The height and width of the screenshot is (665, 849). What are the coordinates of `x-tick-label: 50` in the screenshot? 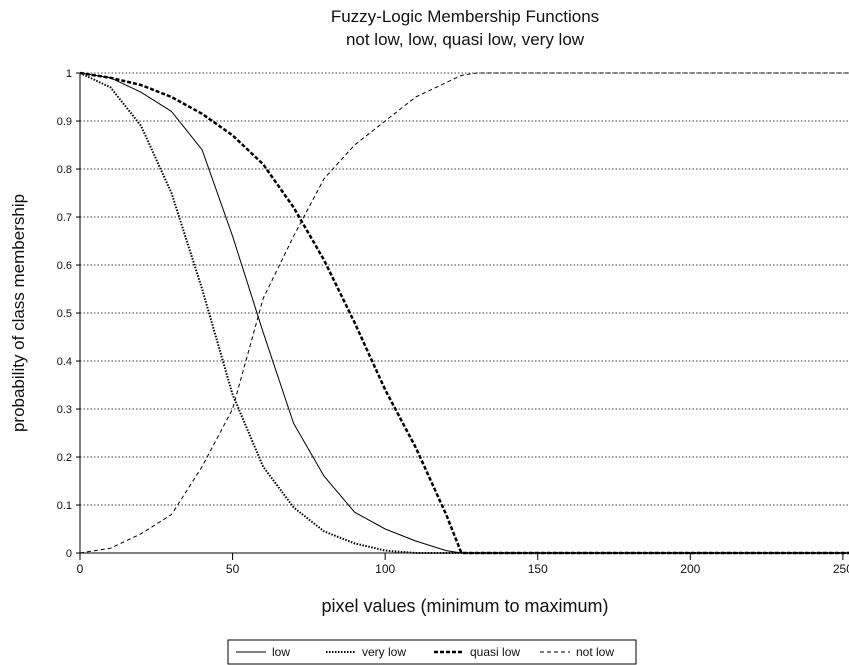 It's located at (233, 569).